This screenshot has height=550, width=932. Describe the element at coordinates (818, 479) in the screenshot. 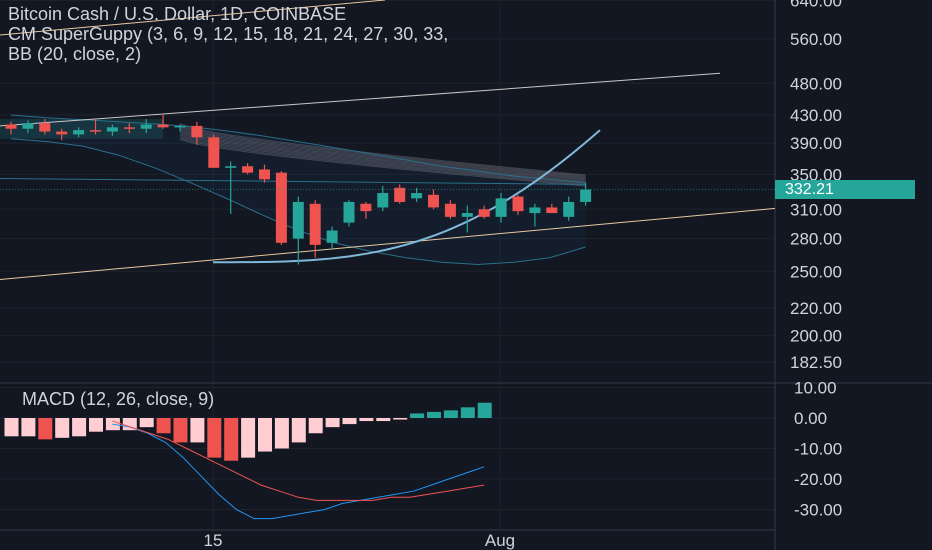

I see `macd-tick-label: -20.00` at that location.